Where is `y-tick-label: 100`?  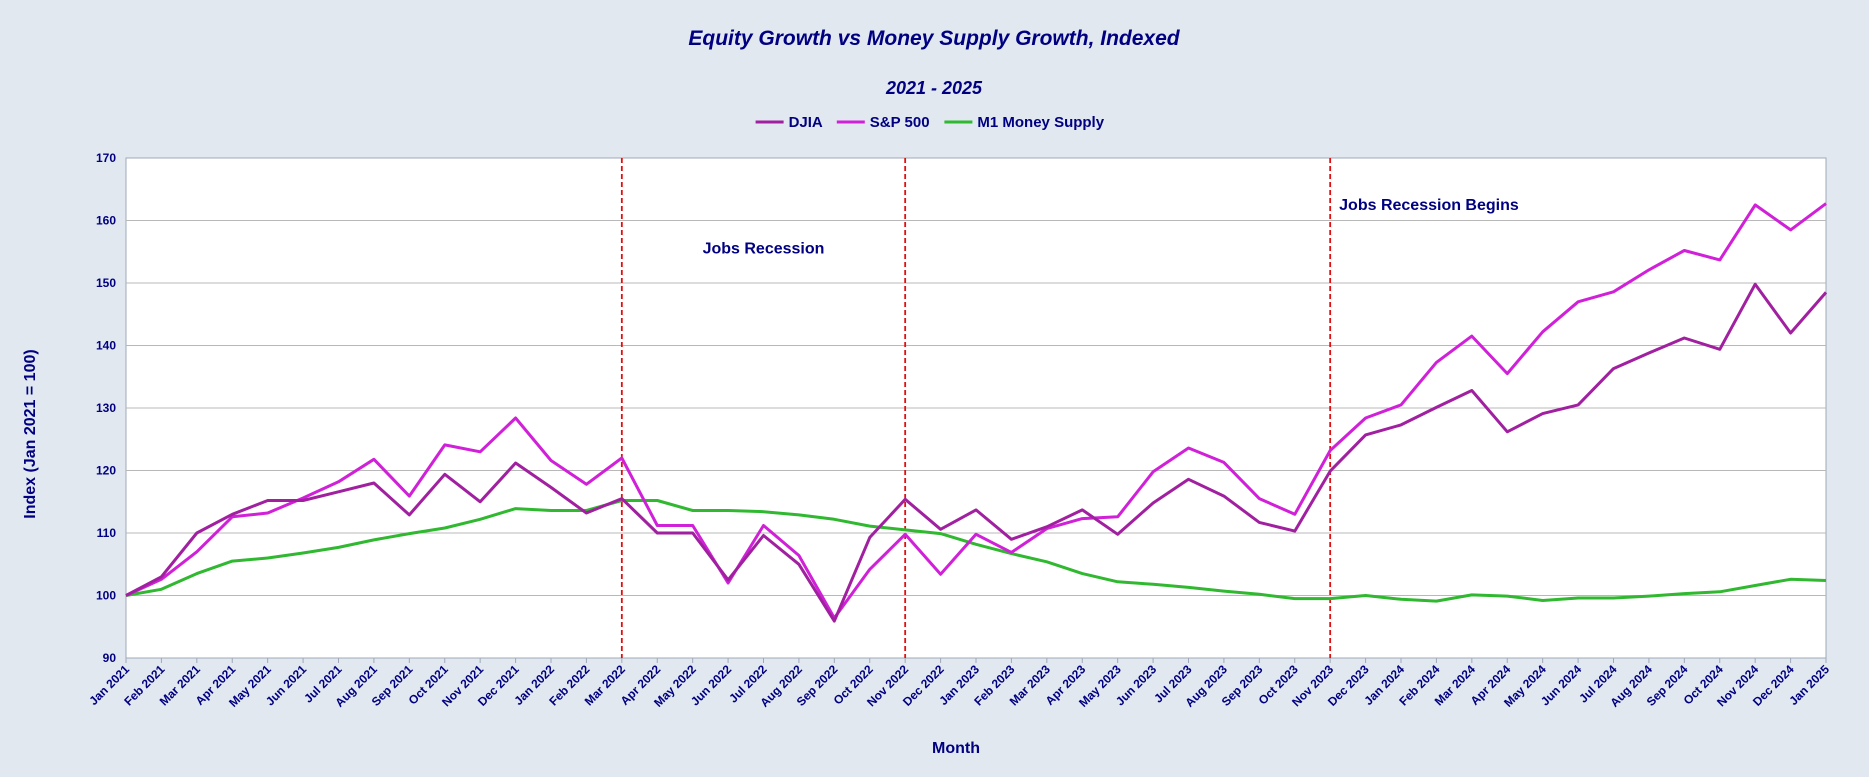
y-tick-label: 100 is located at coordinates (106, 596).